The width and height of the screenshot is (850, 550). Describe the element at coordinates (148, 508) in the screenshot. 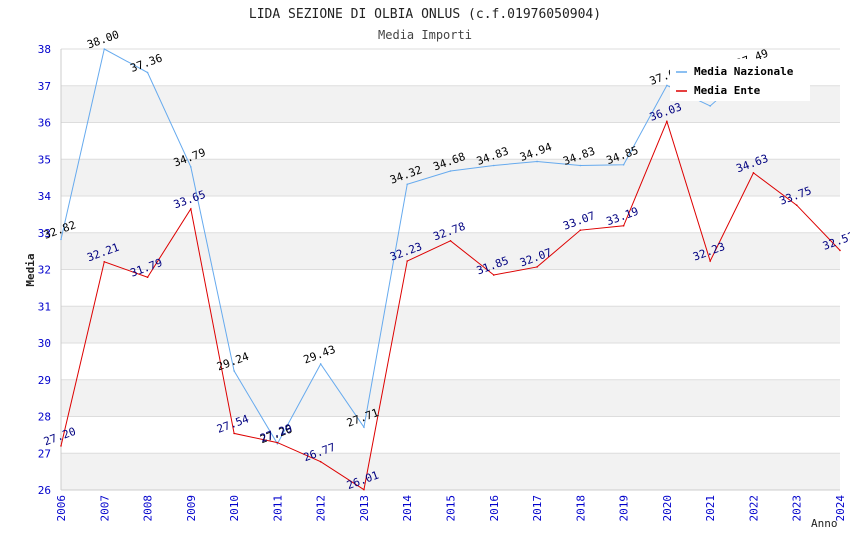

I see `x-tick-label: 2008` at that location.